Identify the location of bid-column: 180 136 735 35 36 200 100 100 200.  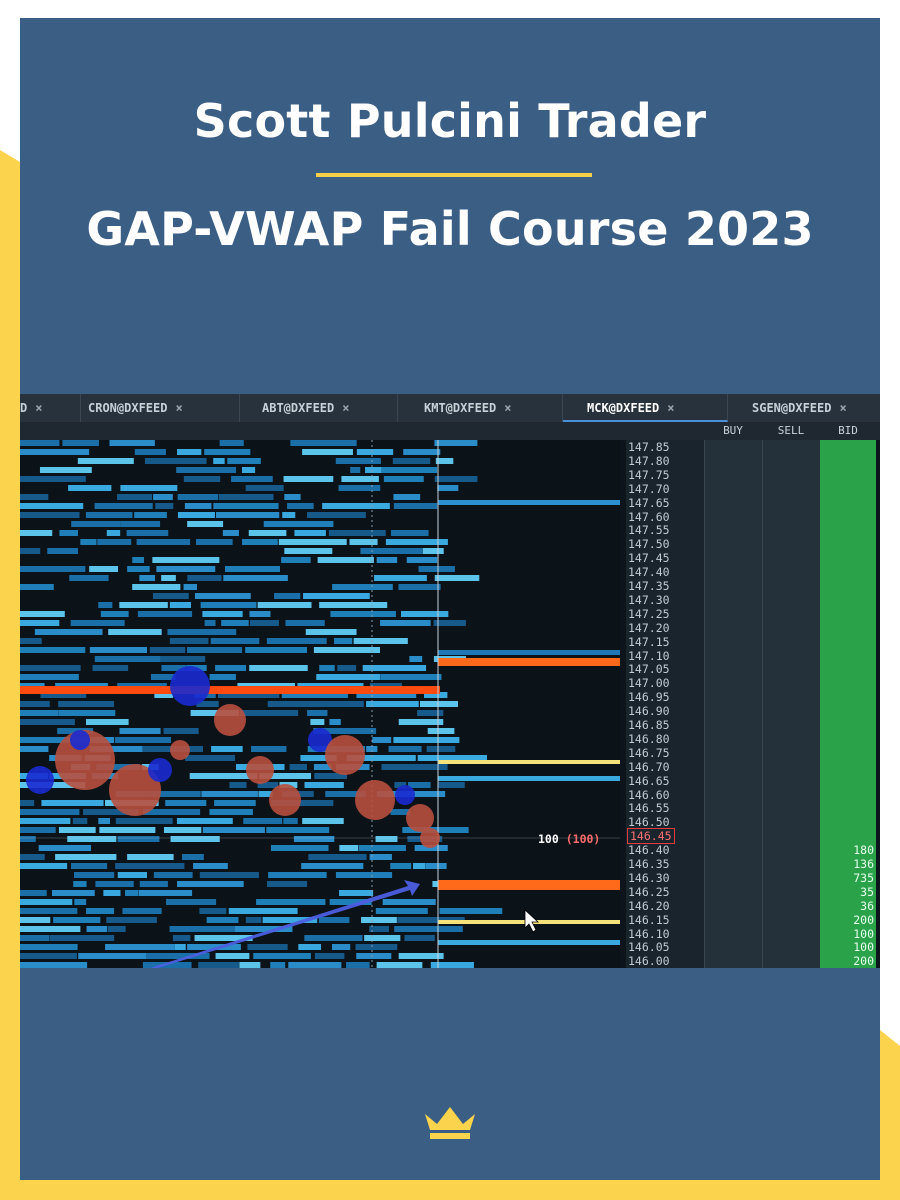
(848, 704).